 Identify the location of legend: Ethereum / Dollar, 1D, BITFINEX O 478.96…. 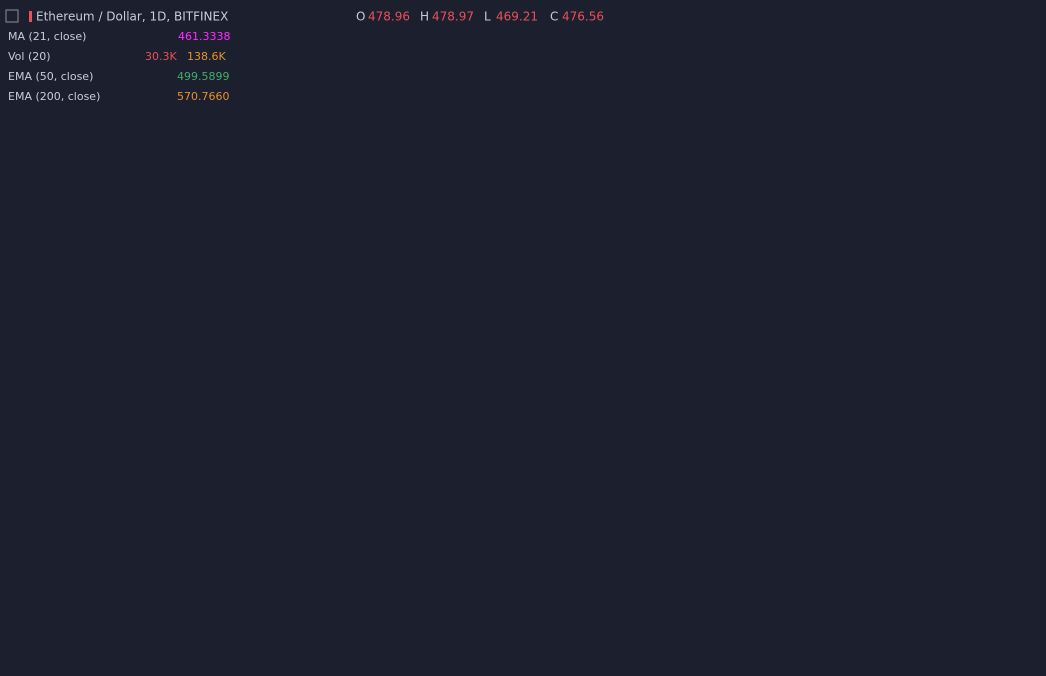
(304, 56).